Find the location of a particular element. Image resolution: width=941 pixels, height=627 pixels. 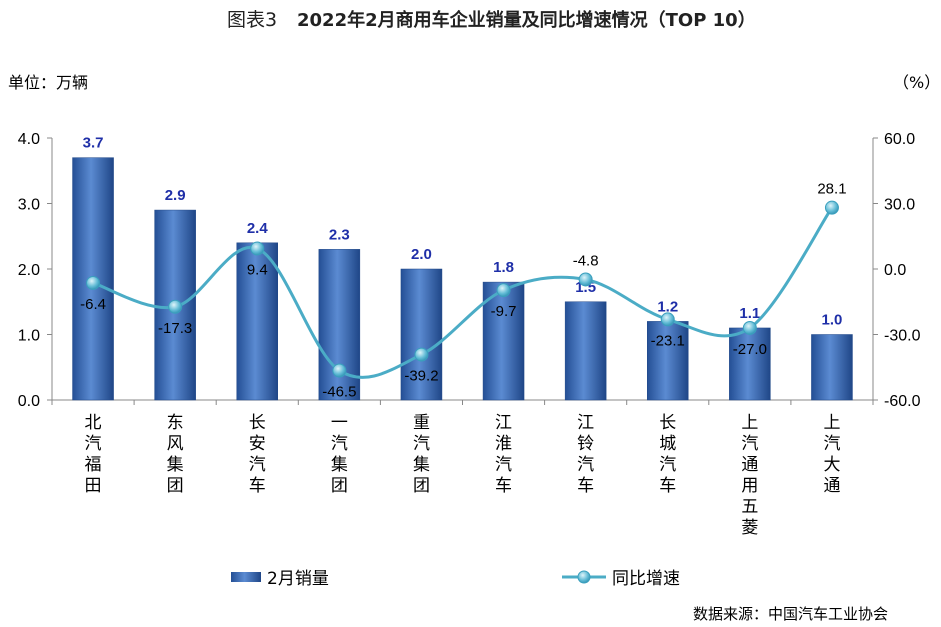

category-label: 北汽福田 is located at coordinates (93, 454).